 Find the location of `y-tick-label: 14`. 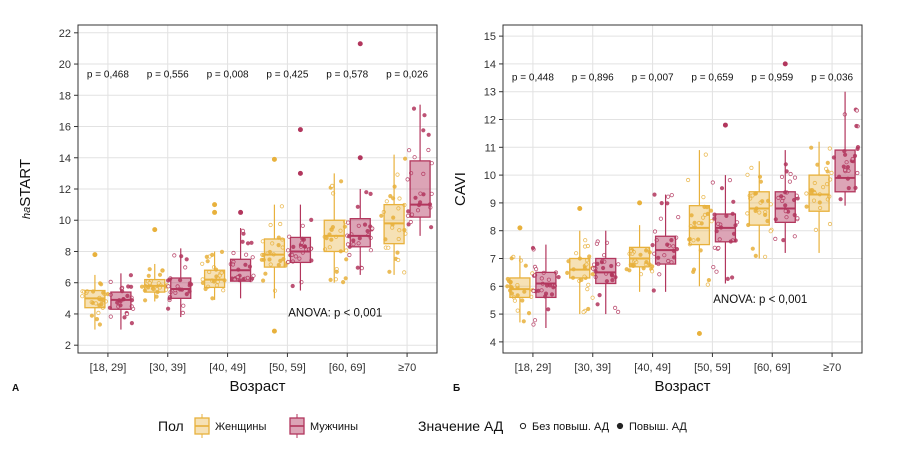

y-tick-label: 14 is located at coordinates (65, 159).